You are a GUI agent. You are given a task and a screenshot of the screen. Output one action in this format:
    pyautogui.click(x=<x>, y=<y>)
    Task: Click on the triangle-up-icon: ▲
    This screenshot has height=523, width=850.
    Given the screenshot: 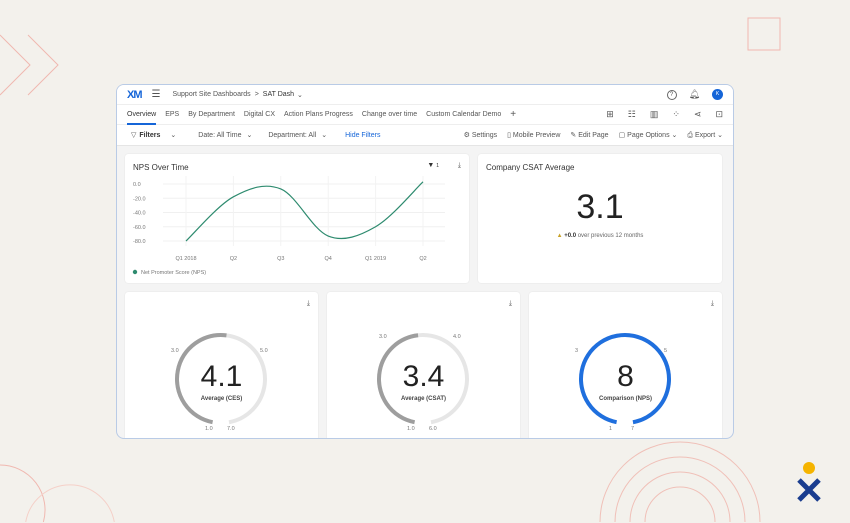 What is the action you would take?
    pyautogui.click(x=559, y=236)
    